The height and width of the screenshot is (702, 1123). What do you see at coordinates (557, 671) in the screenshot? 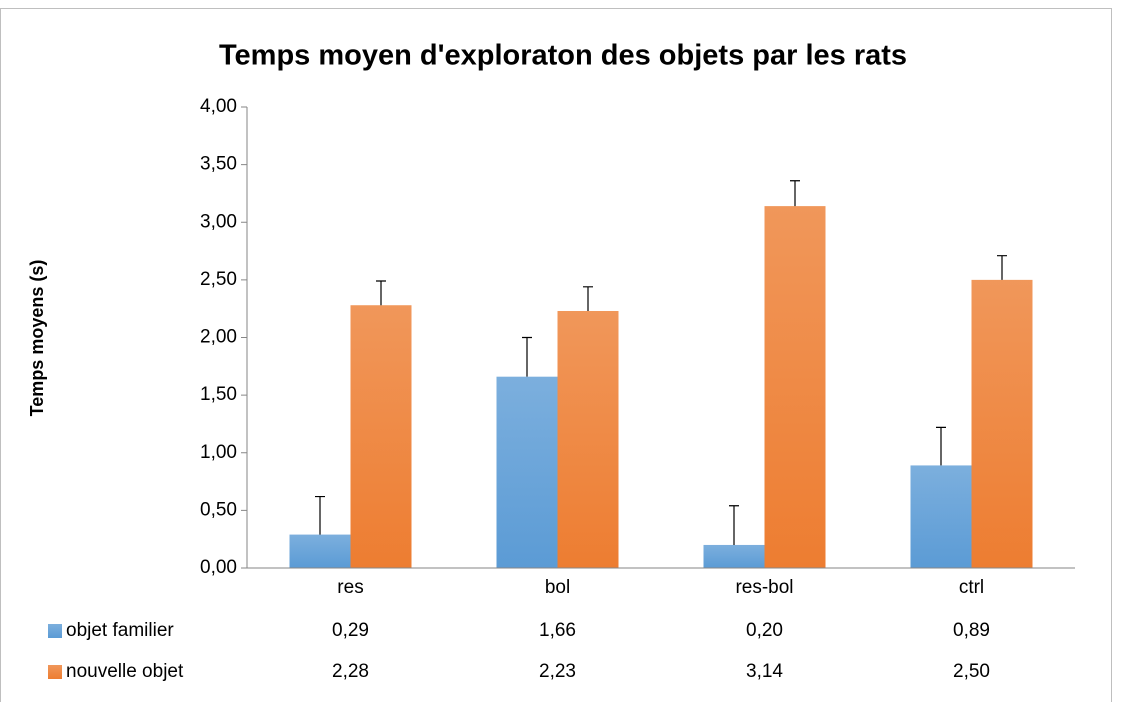
I see `data-table-value: 2,23` at bounding box center [557, 671].